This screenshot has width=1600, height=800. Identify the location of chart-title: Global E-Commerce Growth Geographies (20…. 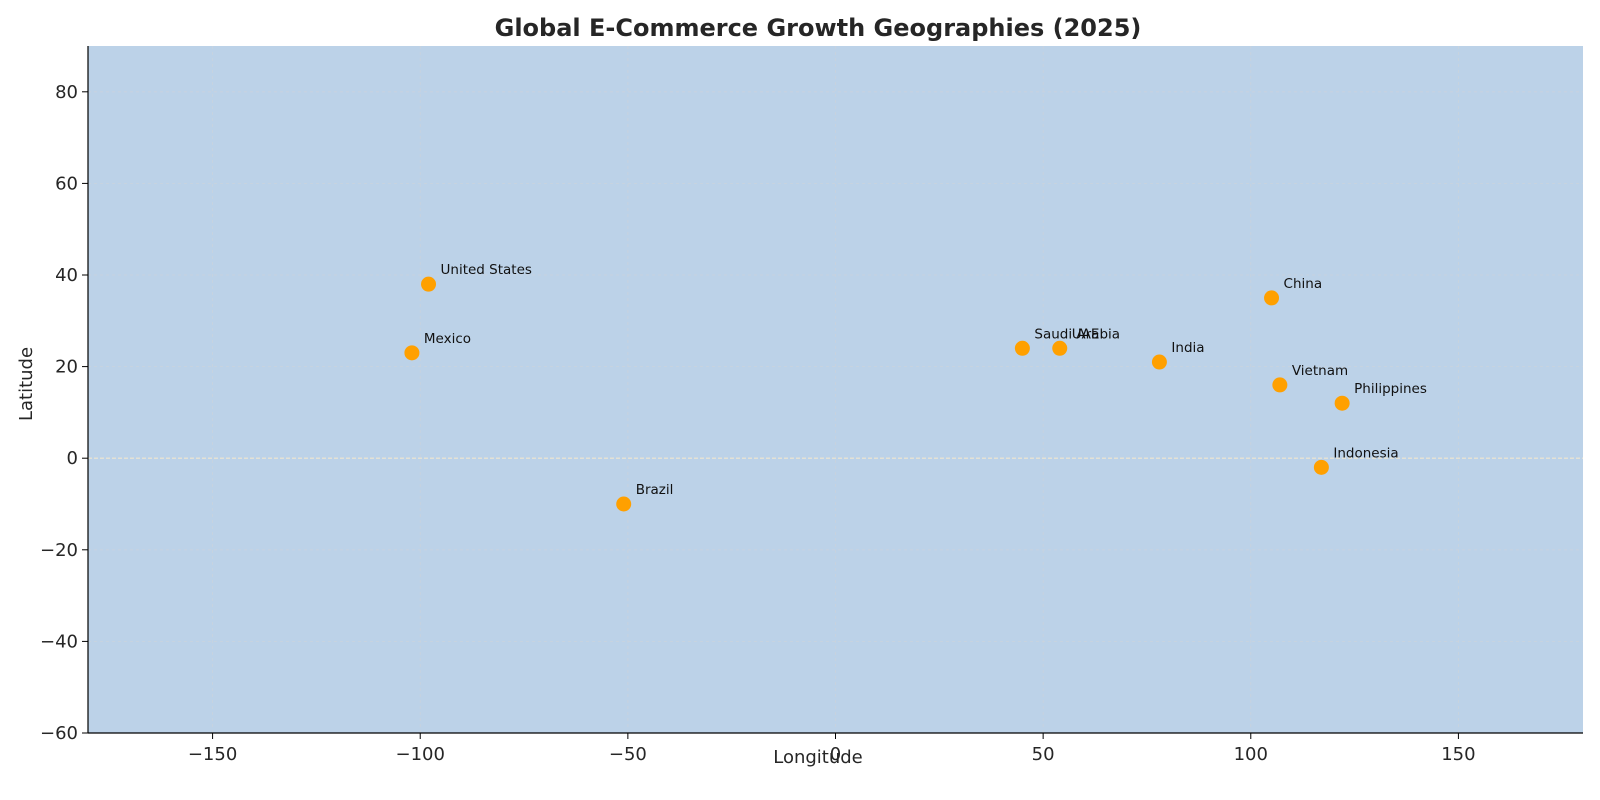
(818, 28).